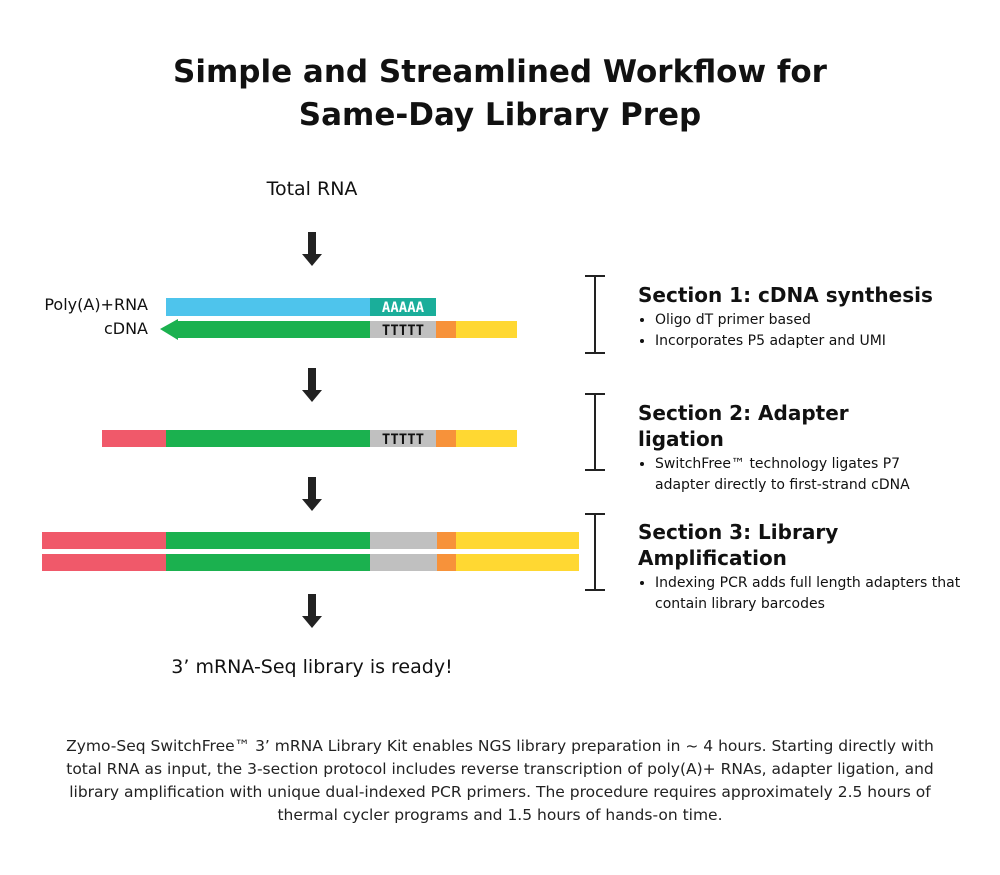 This screenshot has width=1000, height=875. I want to click on section-heading: Section 1: cDNA synthesis, so click(785, 295).